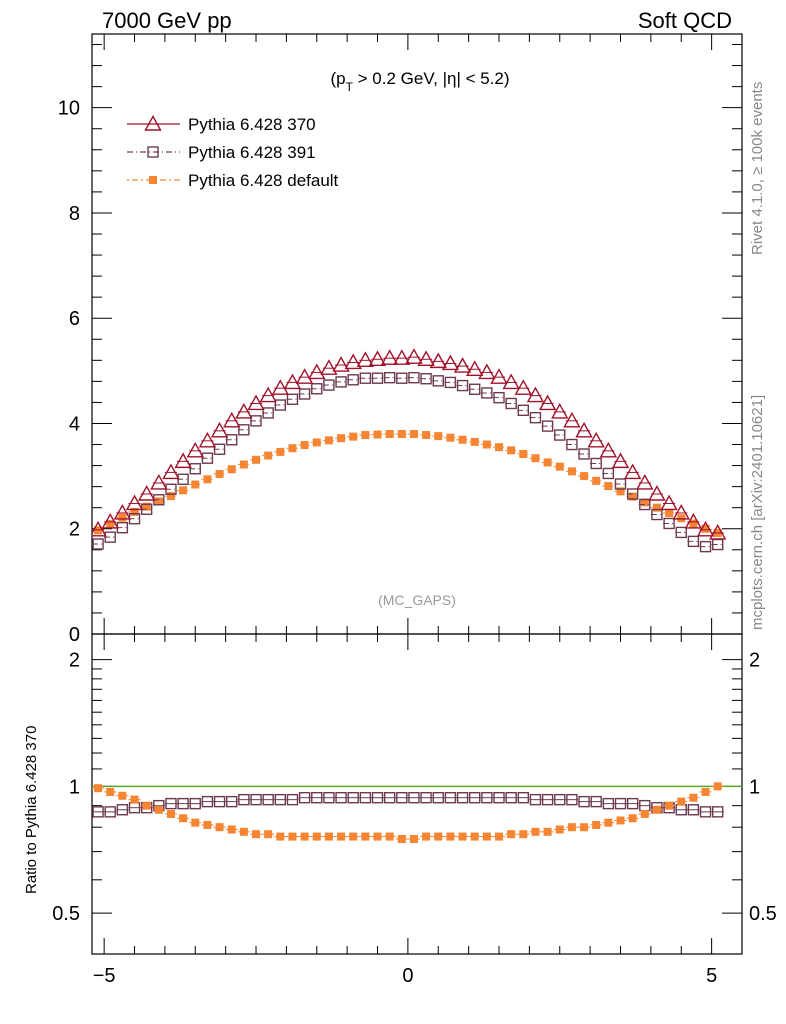  What do you see at coordinates (252, 152) in the screenshot?
I see `legend-label: Pythia 6.428 391` at bounding box center [252, 152].